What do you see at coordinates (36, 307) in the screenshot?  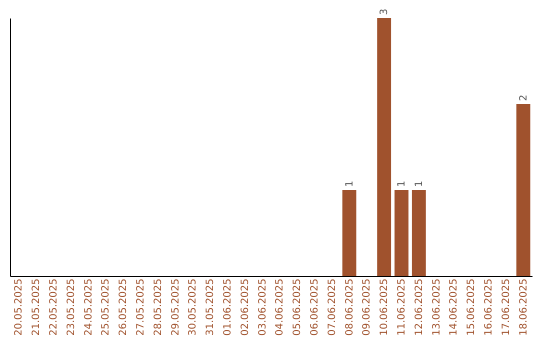 I see `x-tick-label: 21.05.2025` at bounding box center [36, 307].